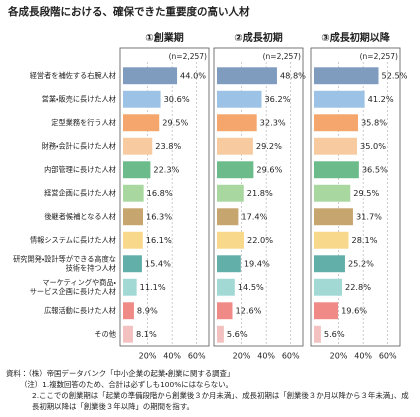  I want to click on category-label: その他, so click(105, 333).